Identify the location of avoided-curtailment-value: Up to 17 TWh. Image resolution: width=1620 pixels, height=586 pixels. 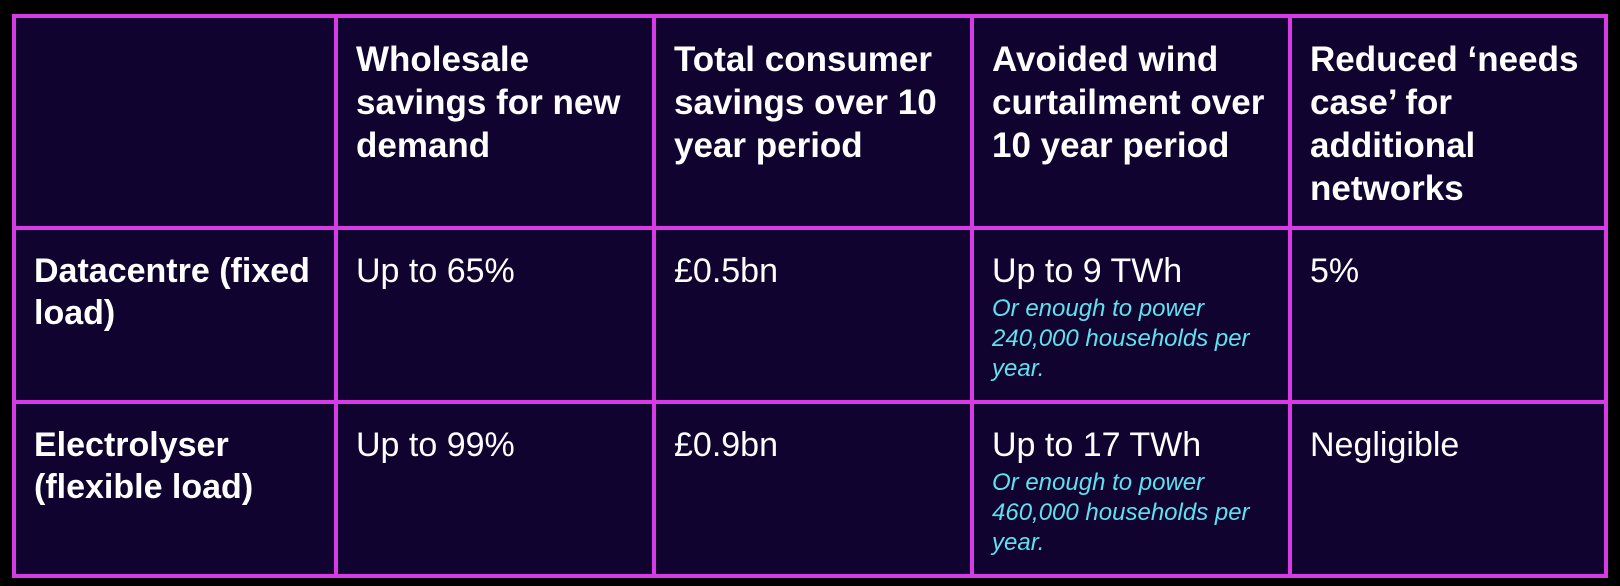
(1097, 445).